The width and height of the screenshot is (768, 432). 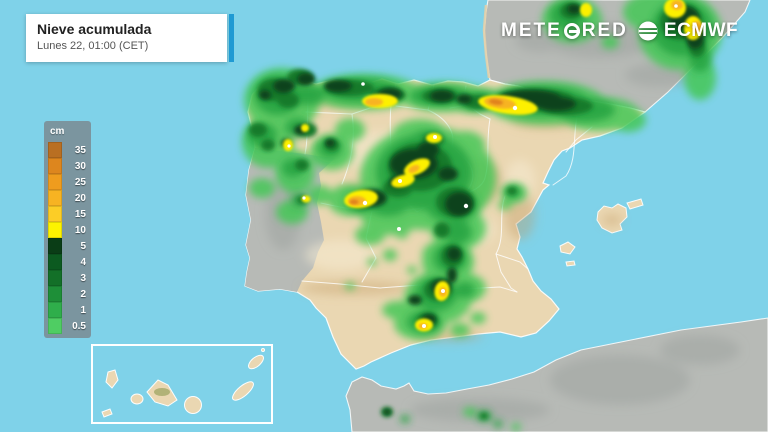 What do you see at coordinates (83, 262) in the screenshot?
I see `legend-value: 4` at bounding box center [83, 262].